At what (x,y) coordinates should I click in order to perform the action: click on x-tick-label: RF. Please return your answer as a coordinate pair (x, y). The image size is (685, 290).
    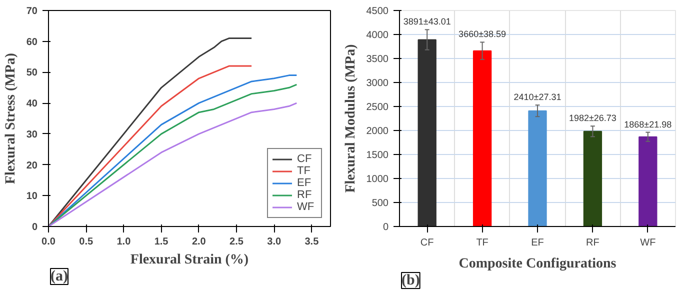
    Looking at the image, I should click on (593, 243).